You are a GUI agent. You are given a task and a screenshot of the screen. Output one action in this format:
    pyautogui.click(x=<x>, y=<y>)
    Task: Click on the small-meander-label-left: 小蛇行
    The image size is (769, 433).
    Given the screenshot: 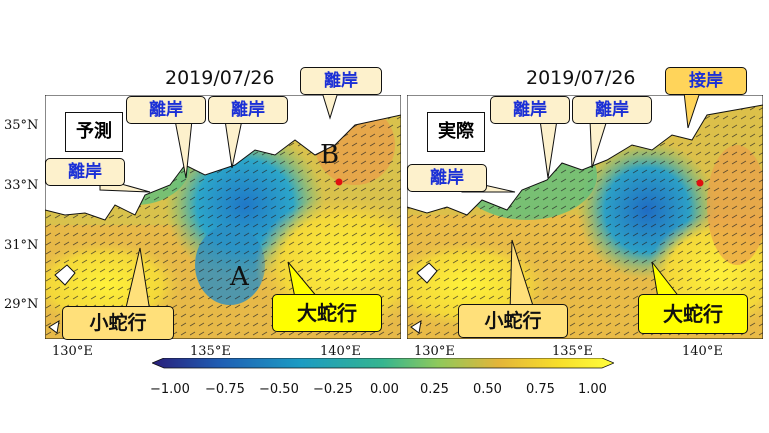 What is the action you would take?
    pyautogui.click(x=118, y=323)
    